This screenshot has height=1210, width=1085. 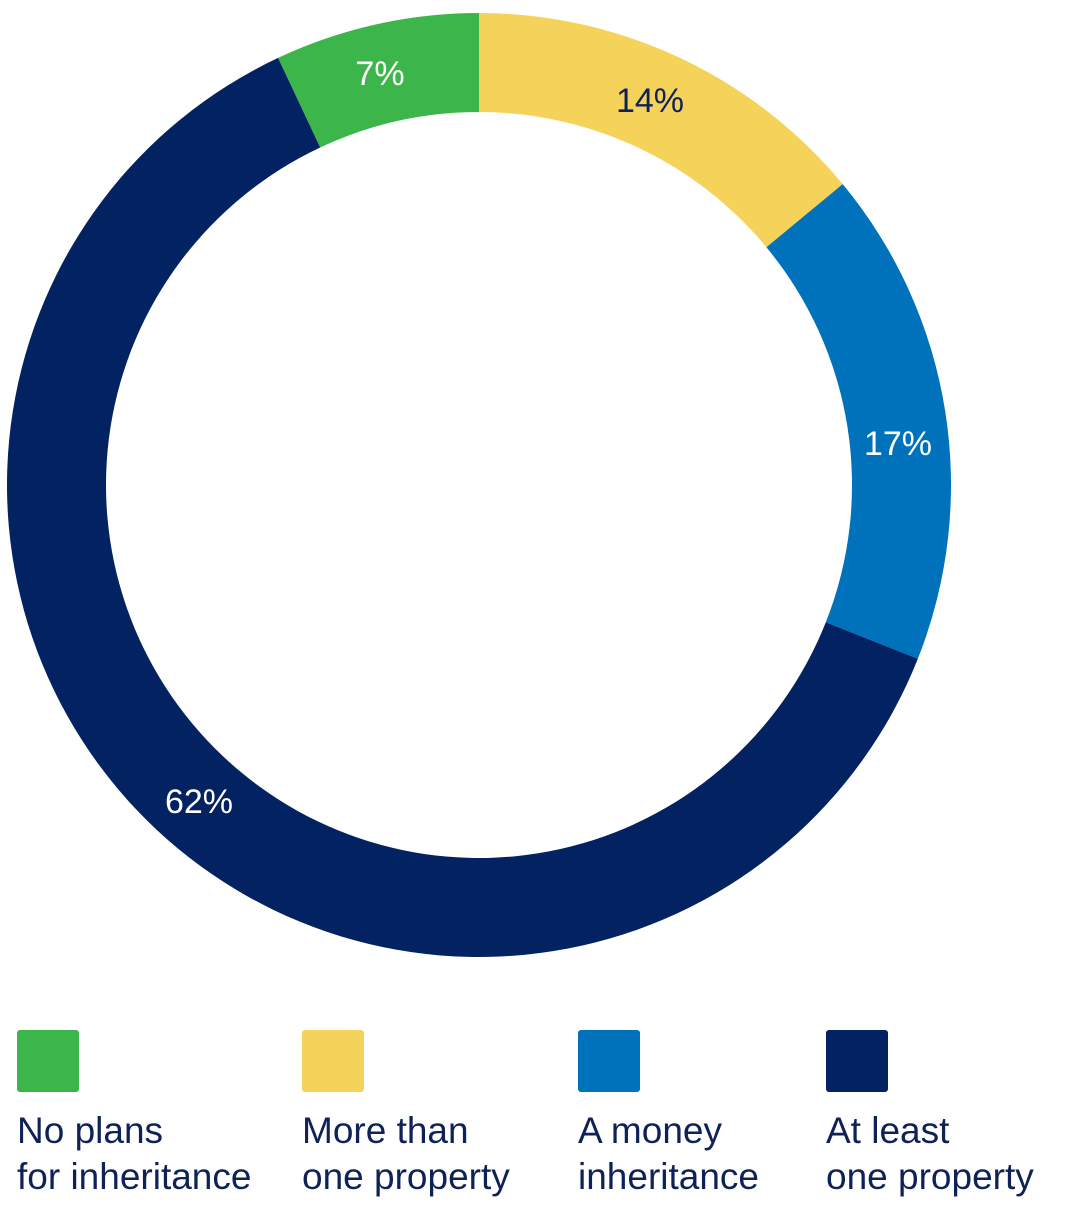 I want to click on legend-label: At least one property, so click(x=930, y=1154).